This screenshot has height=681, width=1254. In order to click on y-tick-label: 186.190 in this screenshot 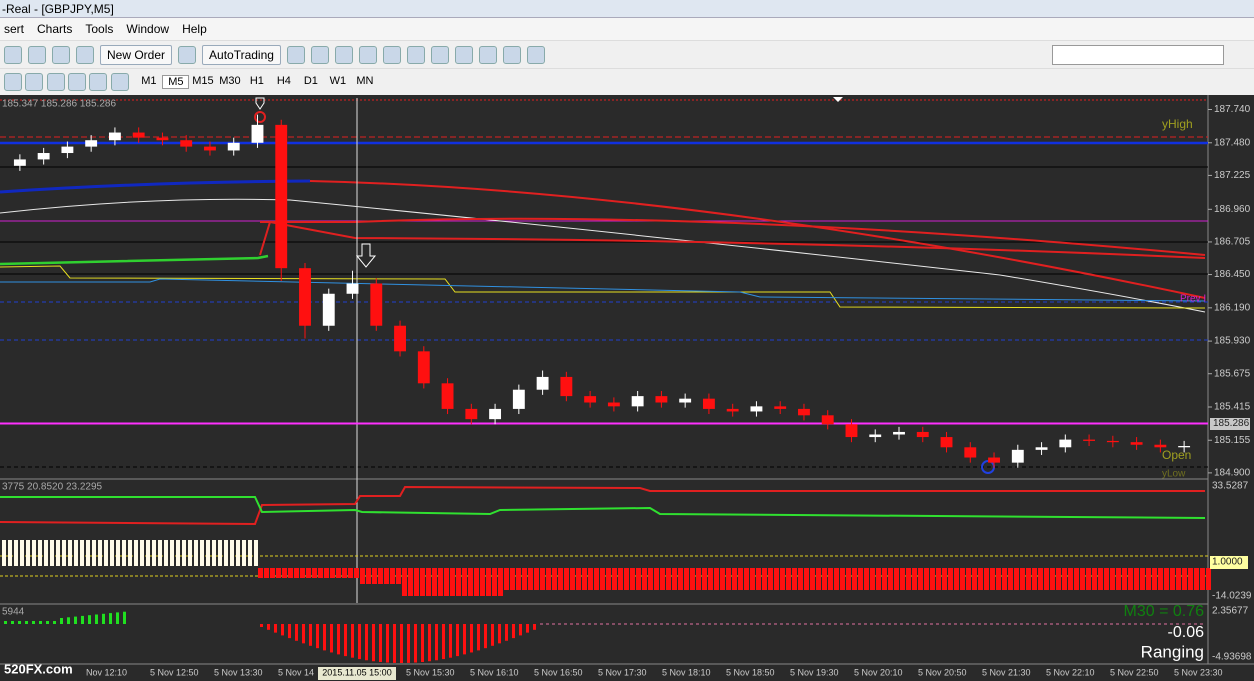, I will do `click(1232, 307)`.